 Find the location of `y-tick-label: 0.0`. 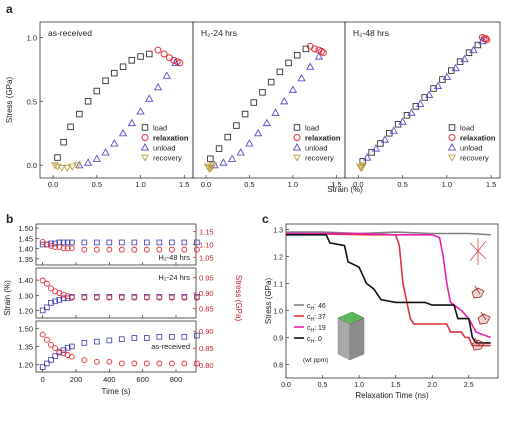

y-tick-label: 0.0 is located at coordinates (32, 165).